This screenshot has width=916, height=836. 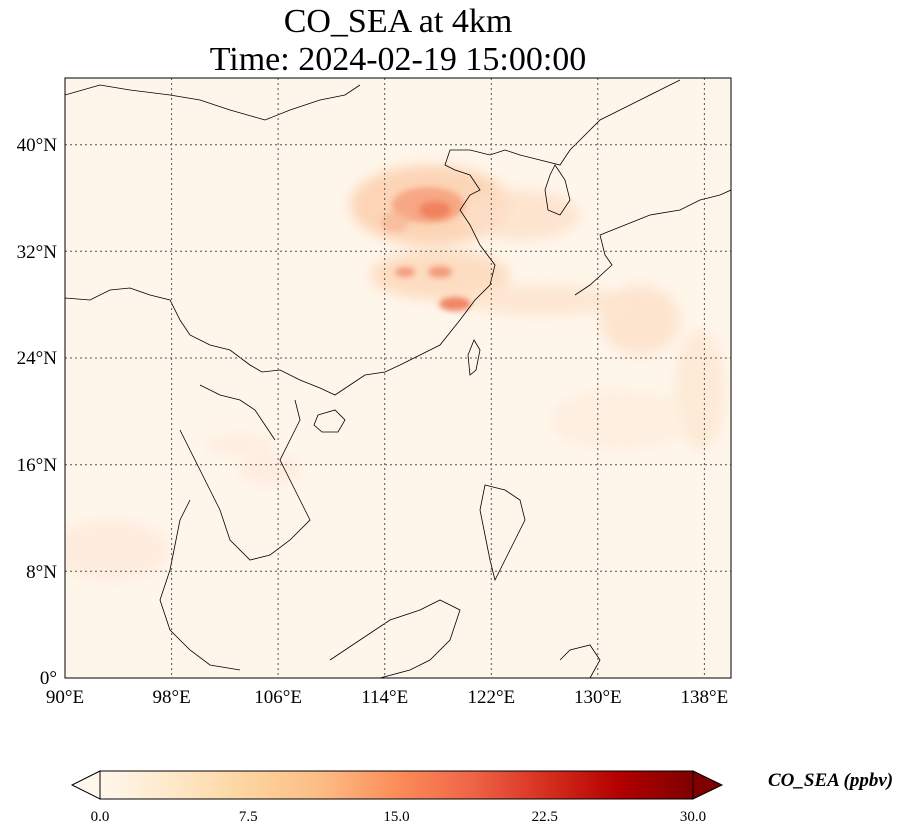 I want to click on lon-tick-label: 90°E, so click(x=65, y=697).